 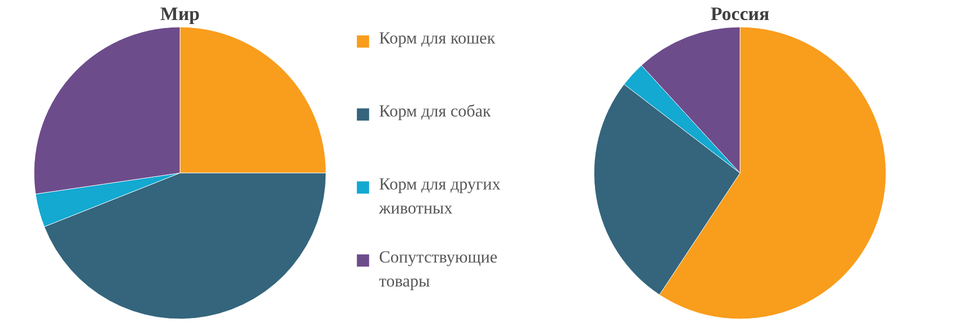 What do you see at coordinates (180, 14) in the screenshot?
I see `chart-title: Мир` at bounding box center [180, 14].